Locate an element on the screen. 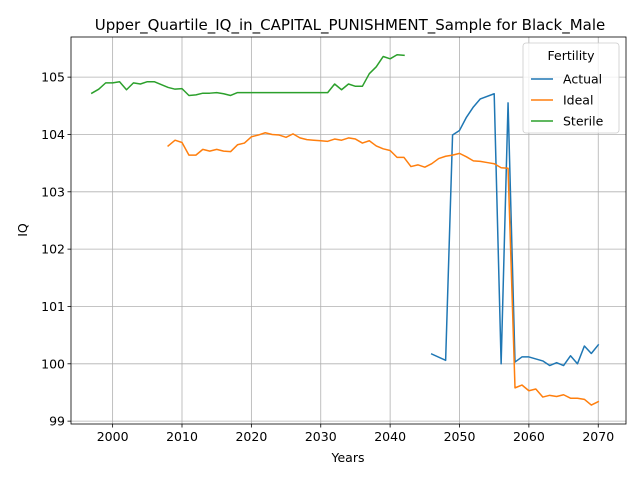 The image size is (640, 480). x-tick-label: 2000 is located at coordinates (113, 436).